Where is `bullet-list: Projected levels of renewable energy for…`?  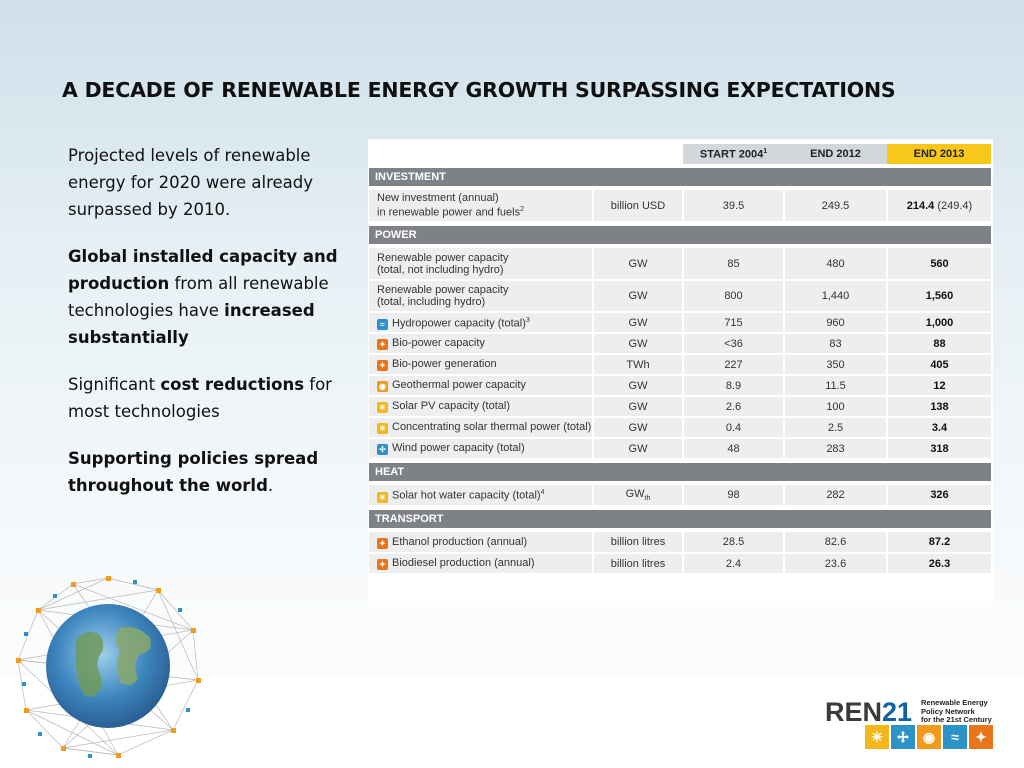 bullet-list: Projected levels of renewable energy for… is located at coordinates (211, 330).